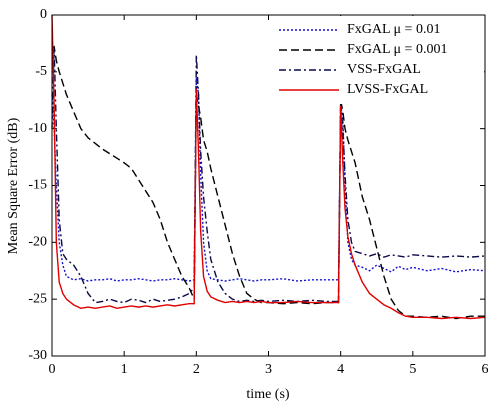  I want to click on y-tick-label: -30, so click(37, 355).